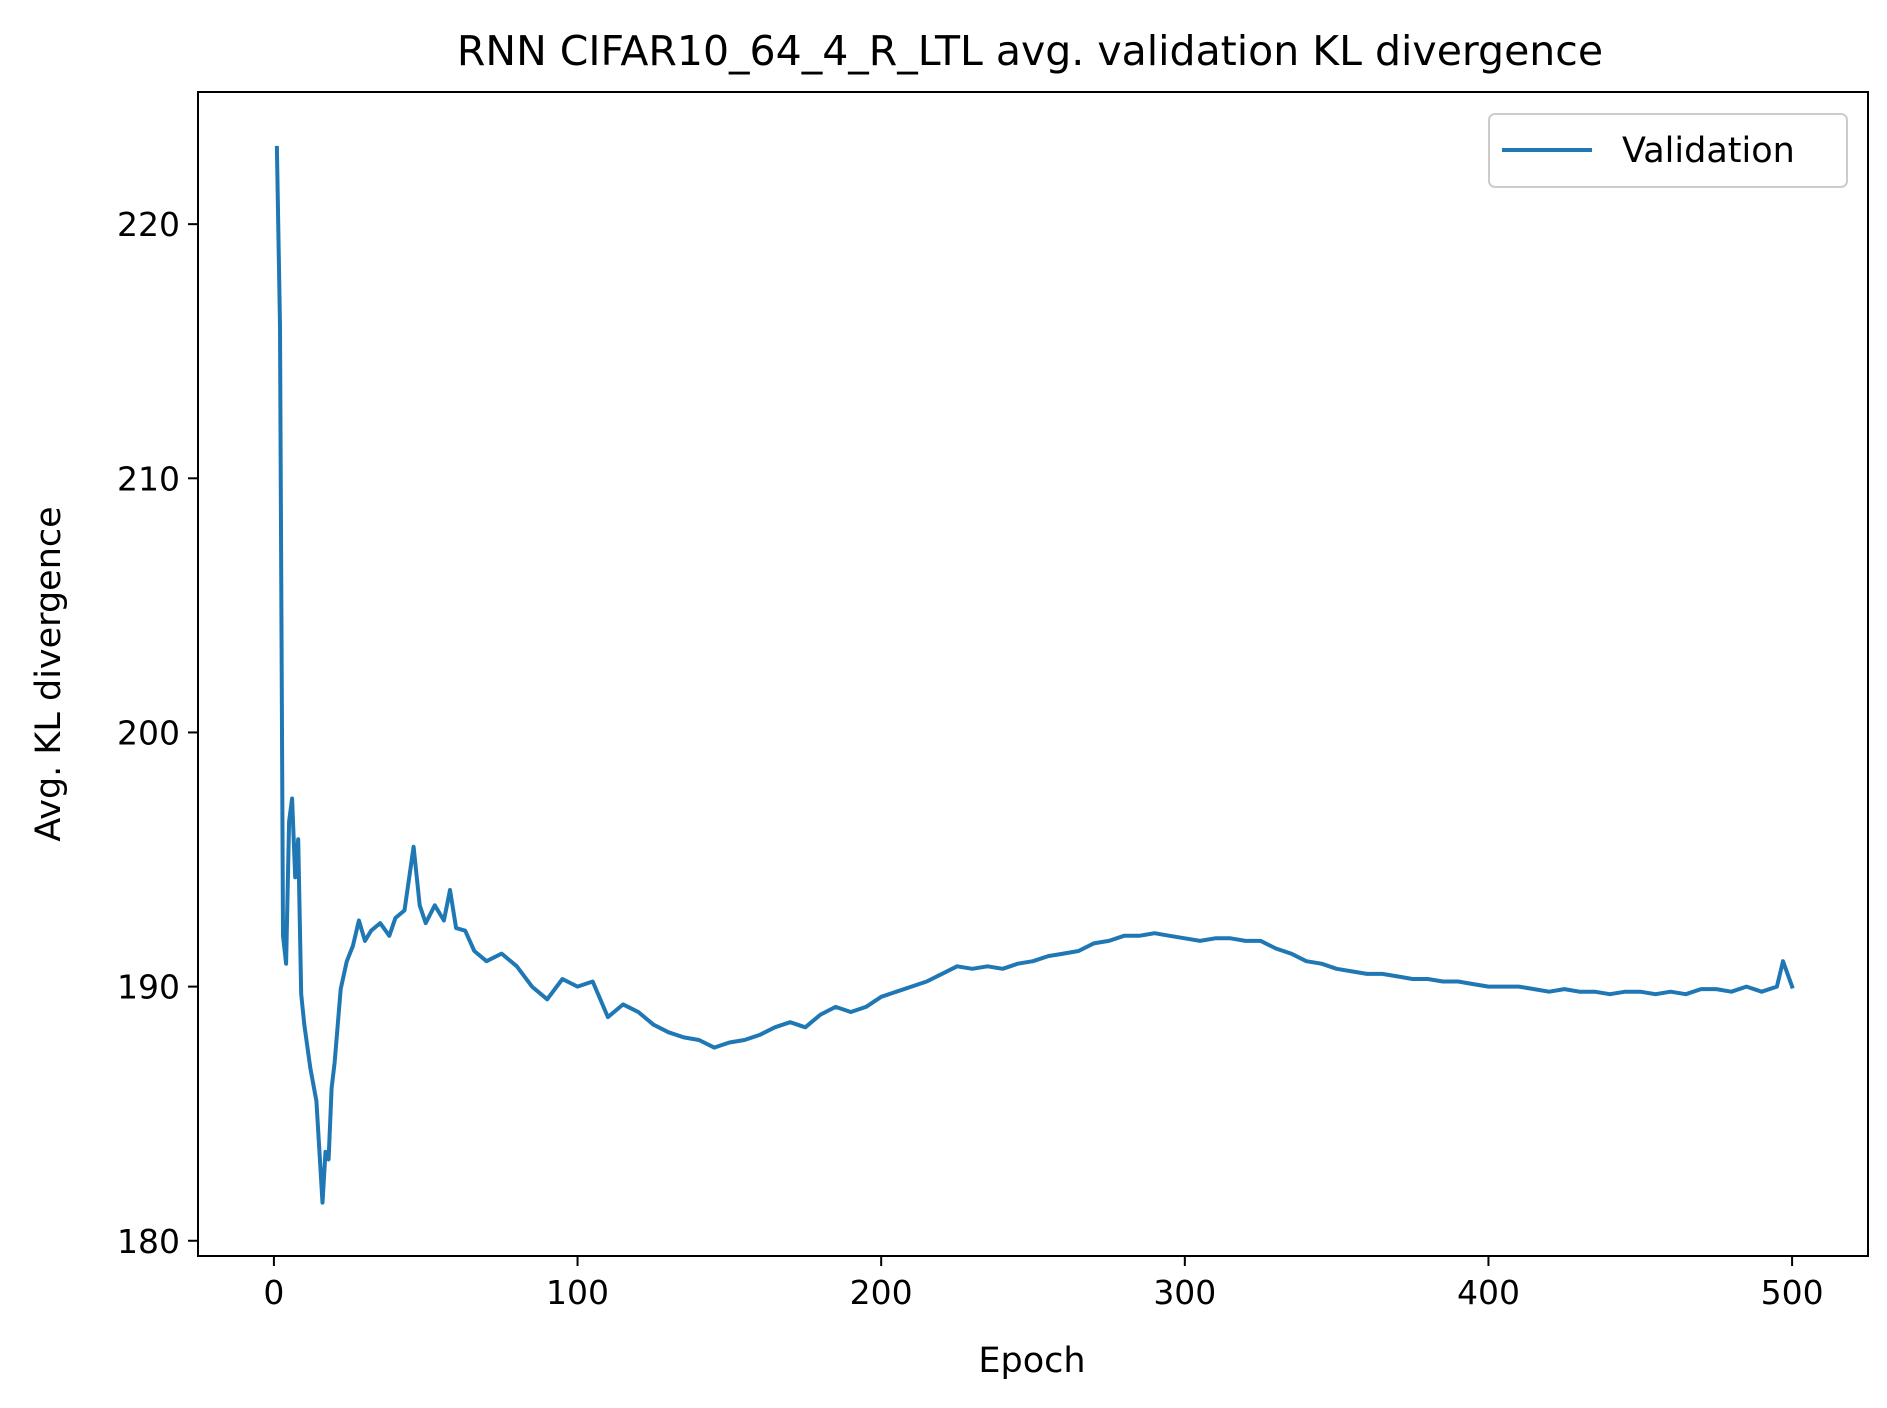 This screenshot has height=1408, width=1887. Describe the element at coordinates (148, 478) in the screenshot. I see `y-tick-label: 210` at that location.